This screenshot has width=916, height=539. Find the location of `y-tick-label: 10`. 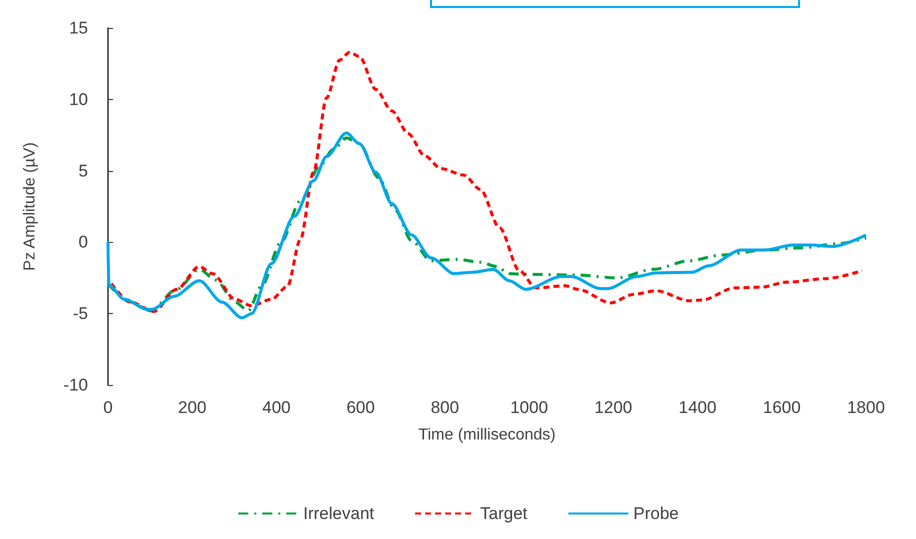

y-tick-label: 10 is located at coordinates (78, 99).